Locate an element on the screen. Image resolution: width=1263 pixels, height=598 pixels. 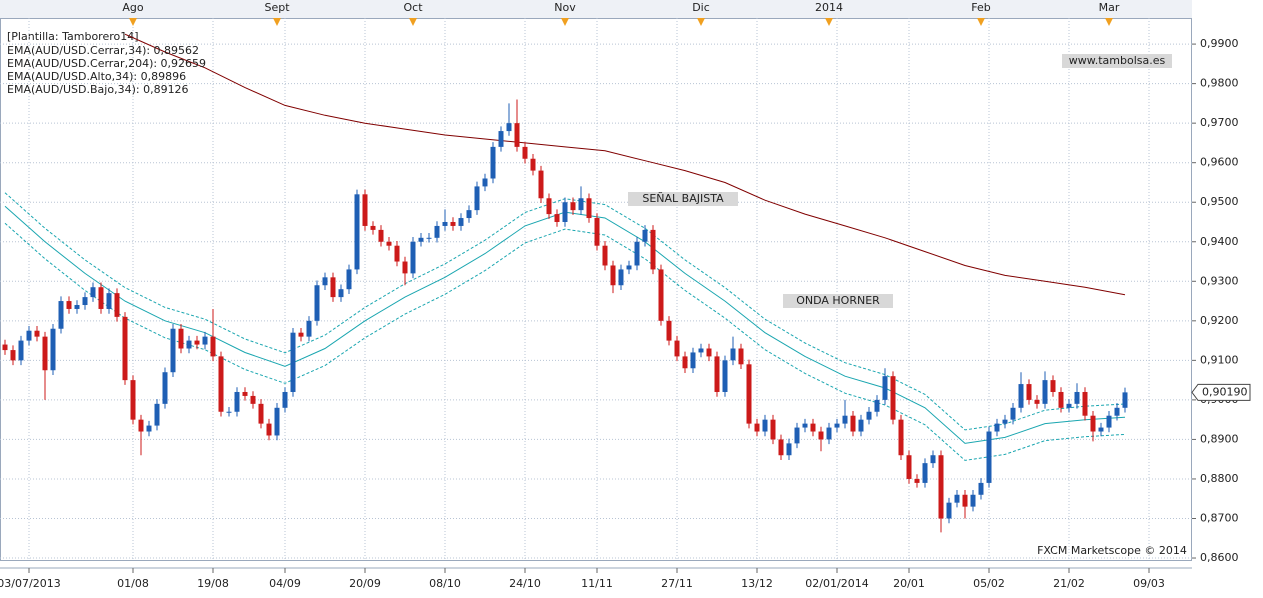
legend-entry: EMA(AUD/USD.Alto,34): 0,89896 is located at coordinates (96, 76).